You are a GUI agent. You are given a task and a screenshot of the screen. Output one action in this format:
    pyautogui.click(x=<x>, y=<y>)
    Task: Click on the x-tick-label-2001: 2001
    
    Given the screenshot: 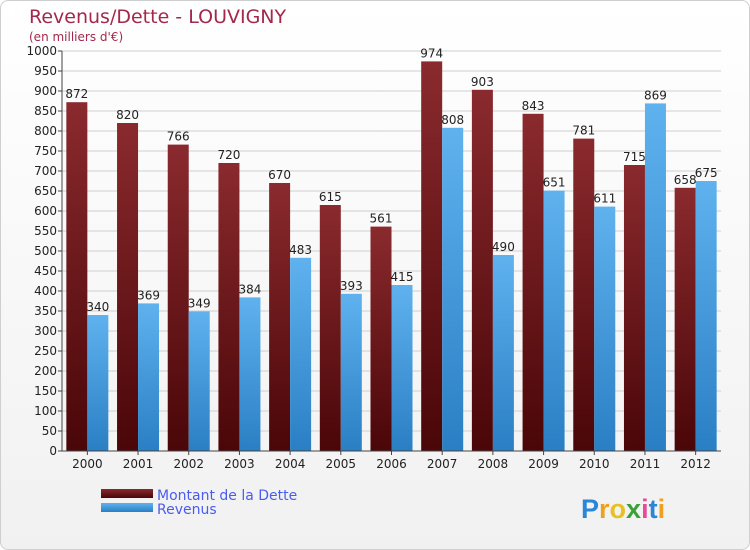 What is the action you would take?
    pyautogui.click(x=138, y=464)
    